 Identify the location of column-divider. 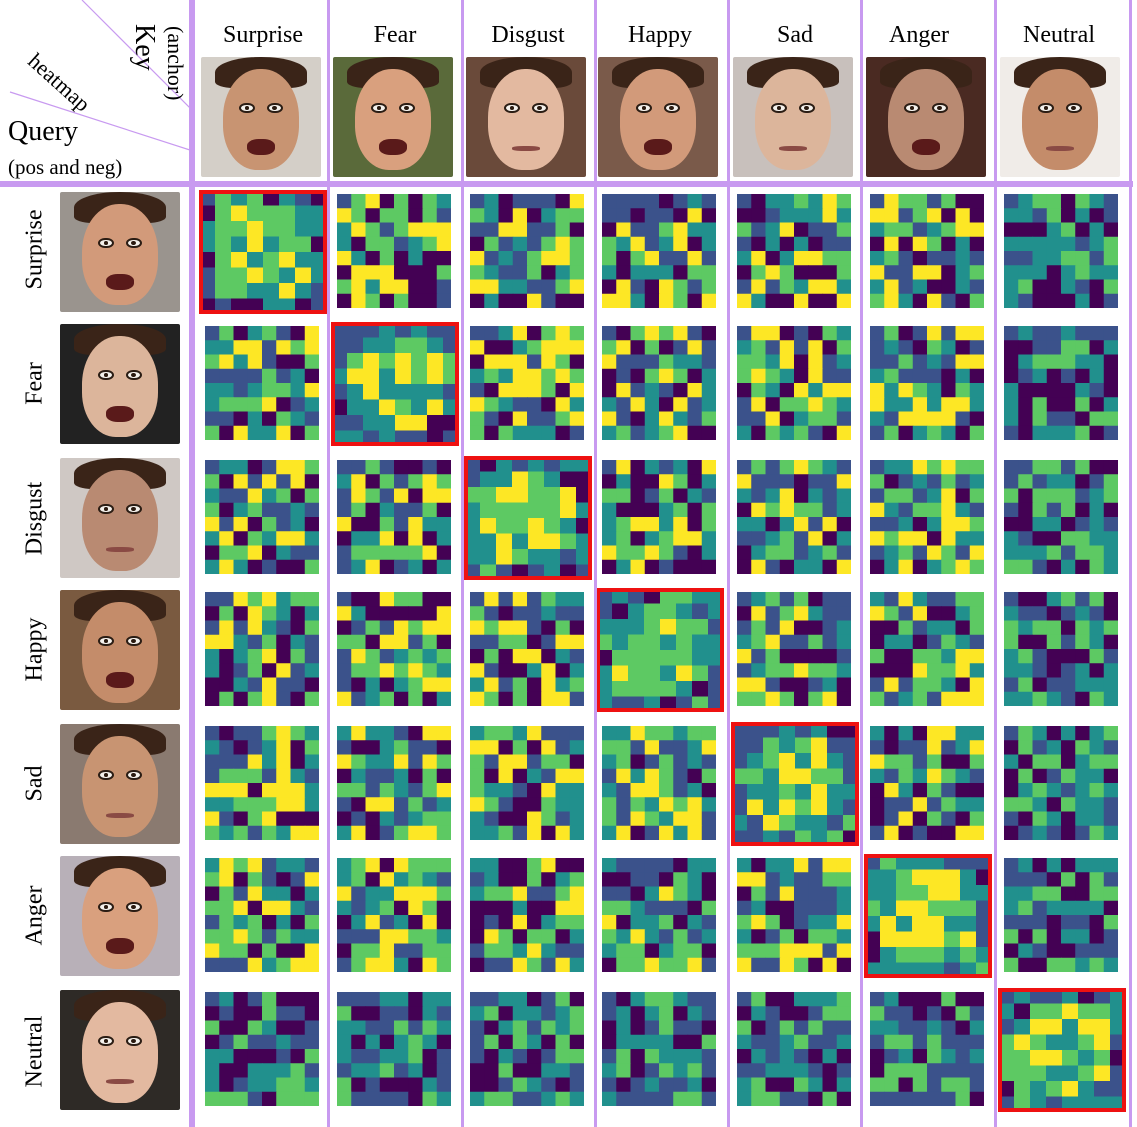
(995, 563).